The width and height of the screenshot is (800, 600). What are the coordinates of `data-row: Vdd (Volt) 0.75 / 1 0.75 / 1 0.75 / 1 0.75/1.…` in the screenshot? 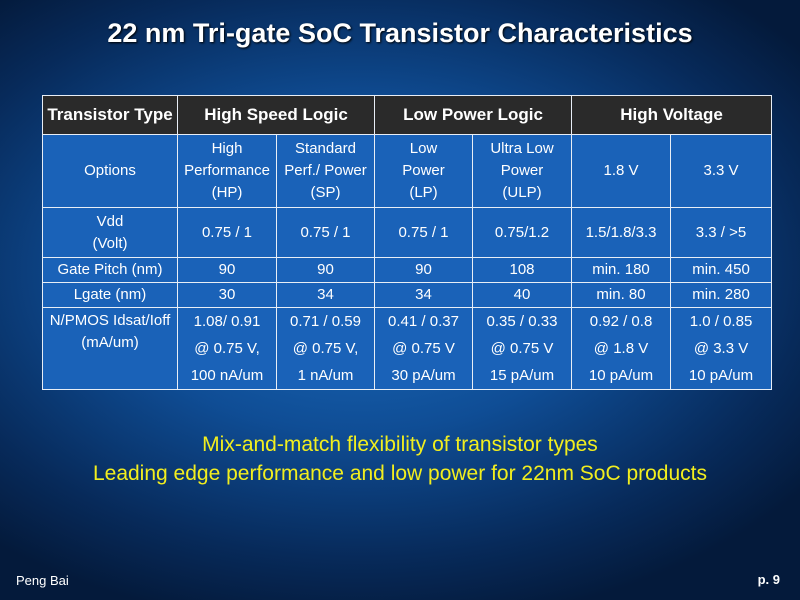 It's located at (407, 232).